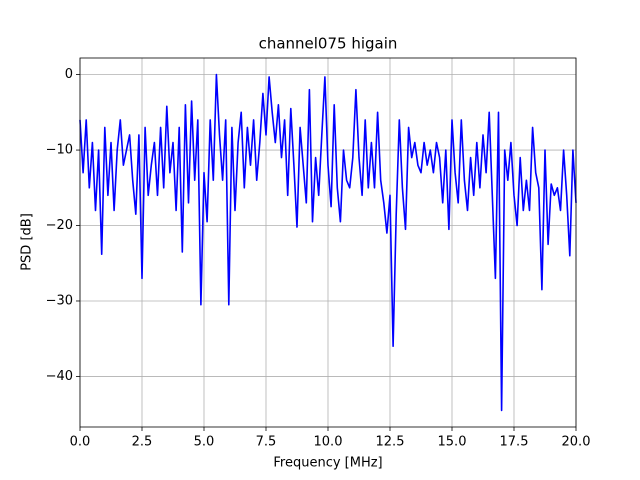 The image size is (640, 480). Describe the element at coordinates (576, 442) in the screenshot. I see `x-tick-label: 20.0` at that location.